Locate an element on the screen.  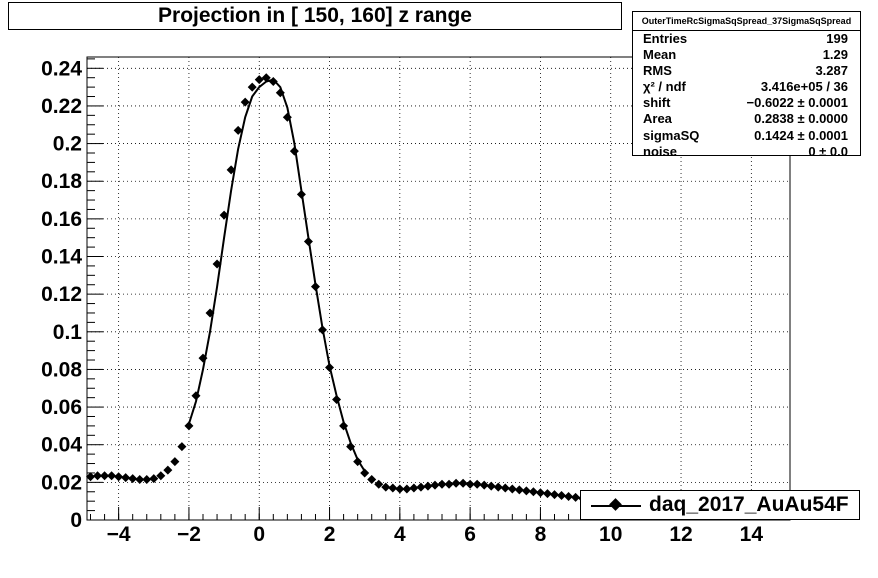
y-tick-label: 0.06 is located at coordinates (61, 407).